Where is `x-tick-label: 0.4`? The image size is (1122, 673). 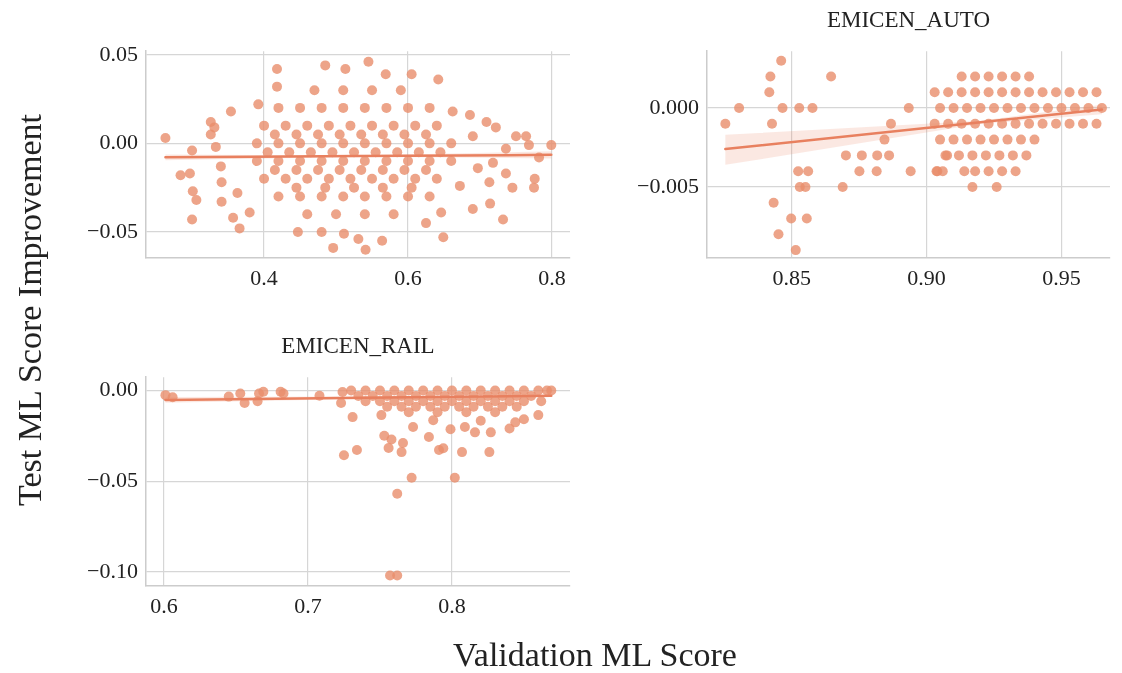 x-tick-label: 0.4 is located at coordinates (264, 277).